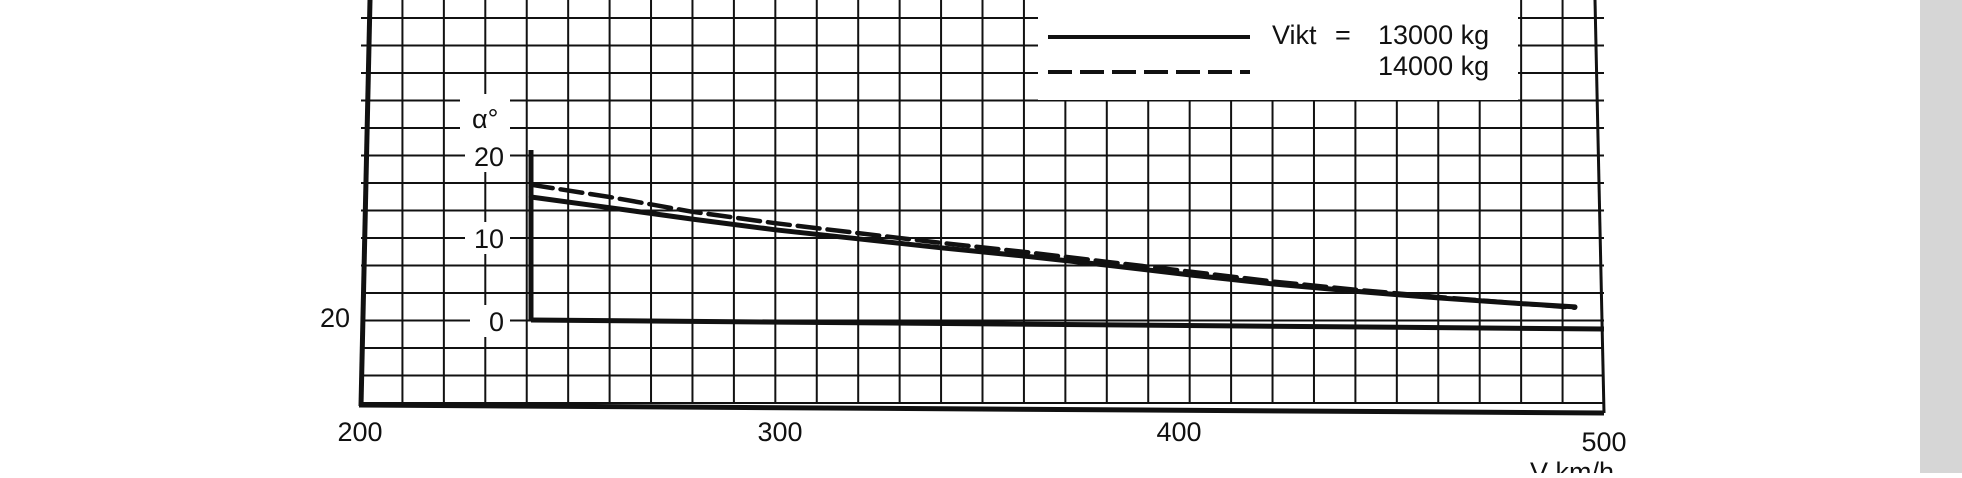  I want to click on x-axis-label: V km/h, so click(1572, 465).